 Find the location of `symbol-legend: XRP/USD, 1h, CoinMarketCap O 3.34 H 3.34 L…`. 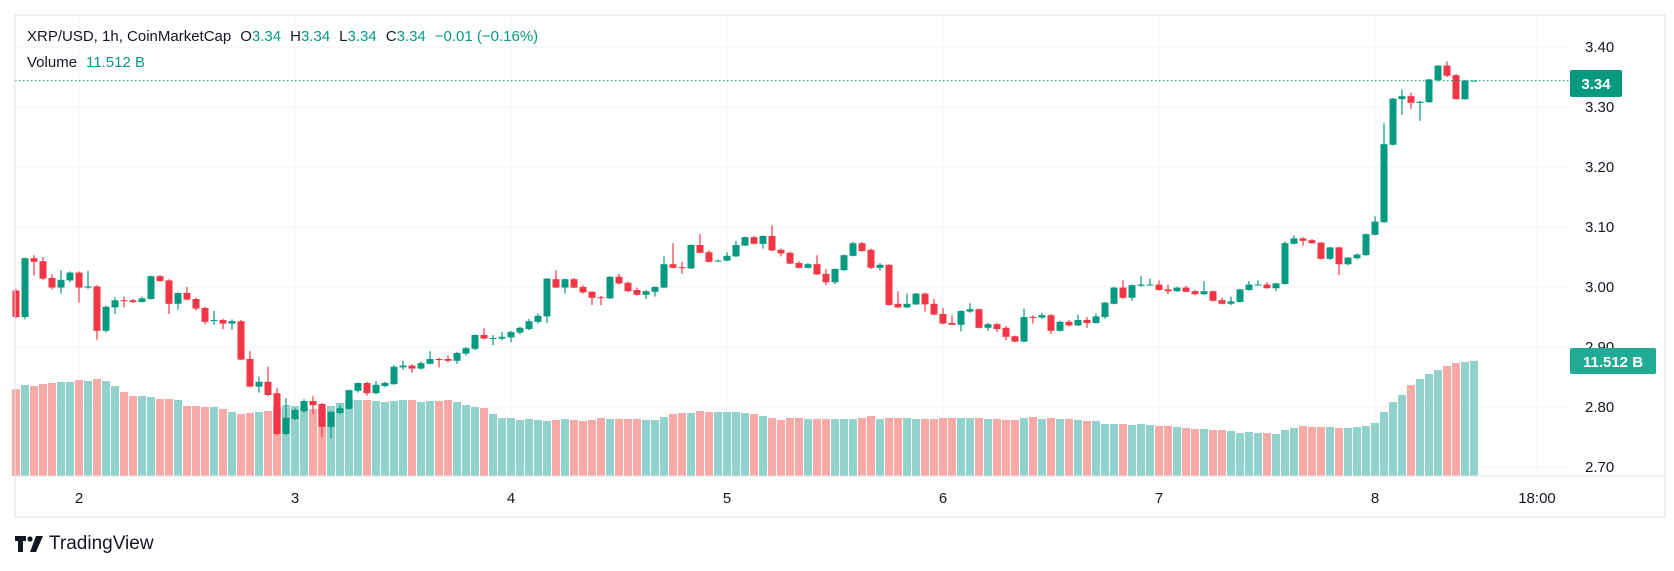

symbol-legend: XRP/USD, 1h, CoinMarketCap O 3.34 H 3.34 L… is located at coordinates (282, 36).